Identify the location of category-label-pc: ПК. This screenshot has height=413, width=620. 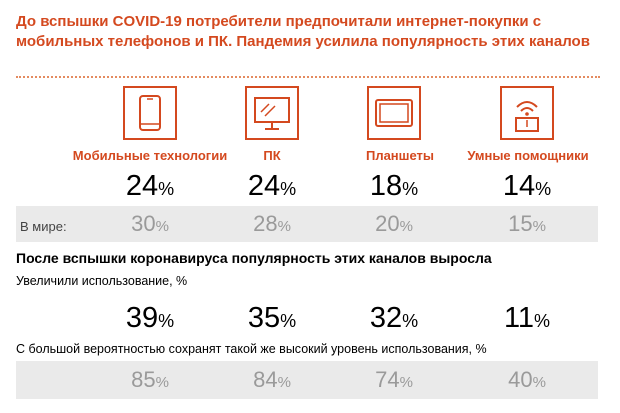
(272, 155).